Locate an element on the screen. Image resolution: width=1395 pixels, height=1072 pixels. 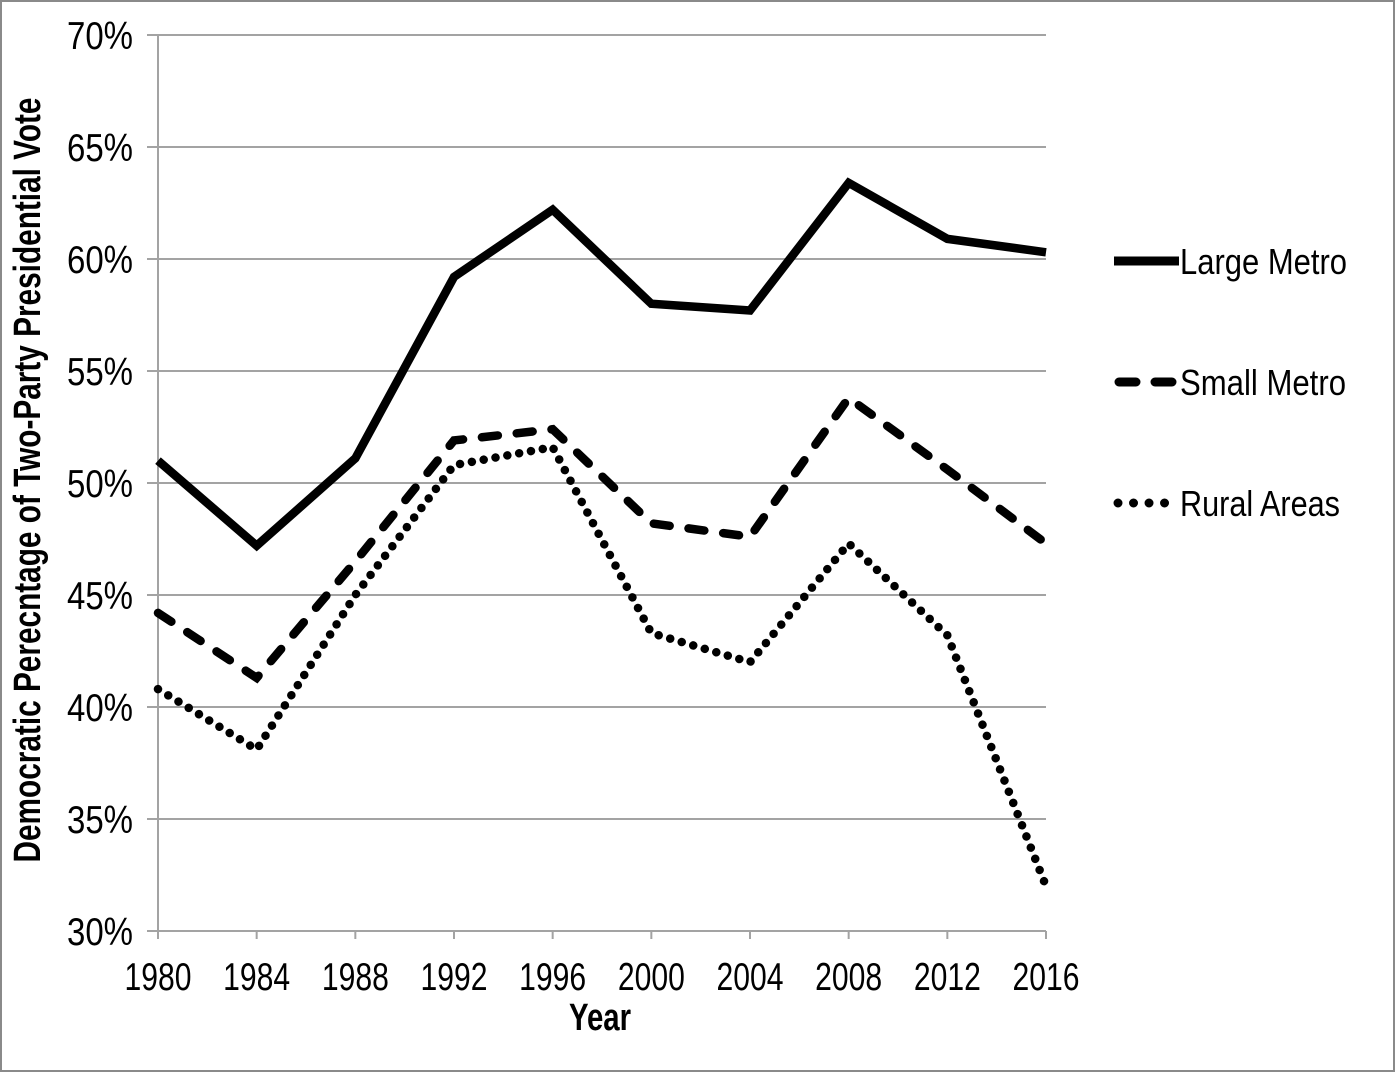
x-tick-label-1996: 1996 is located at coordinates (552, 977).